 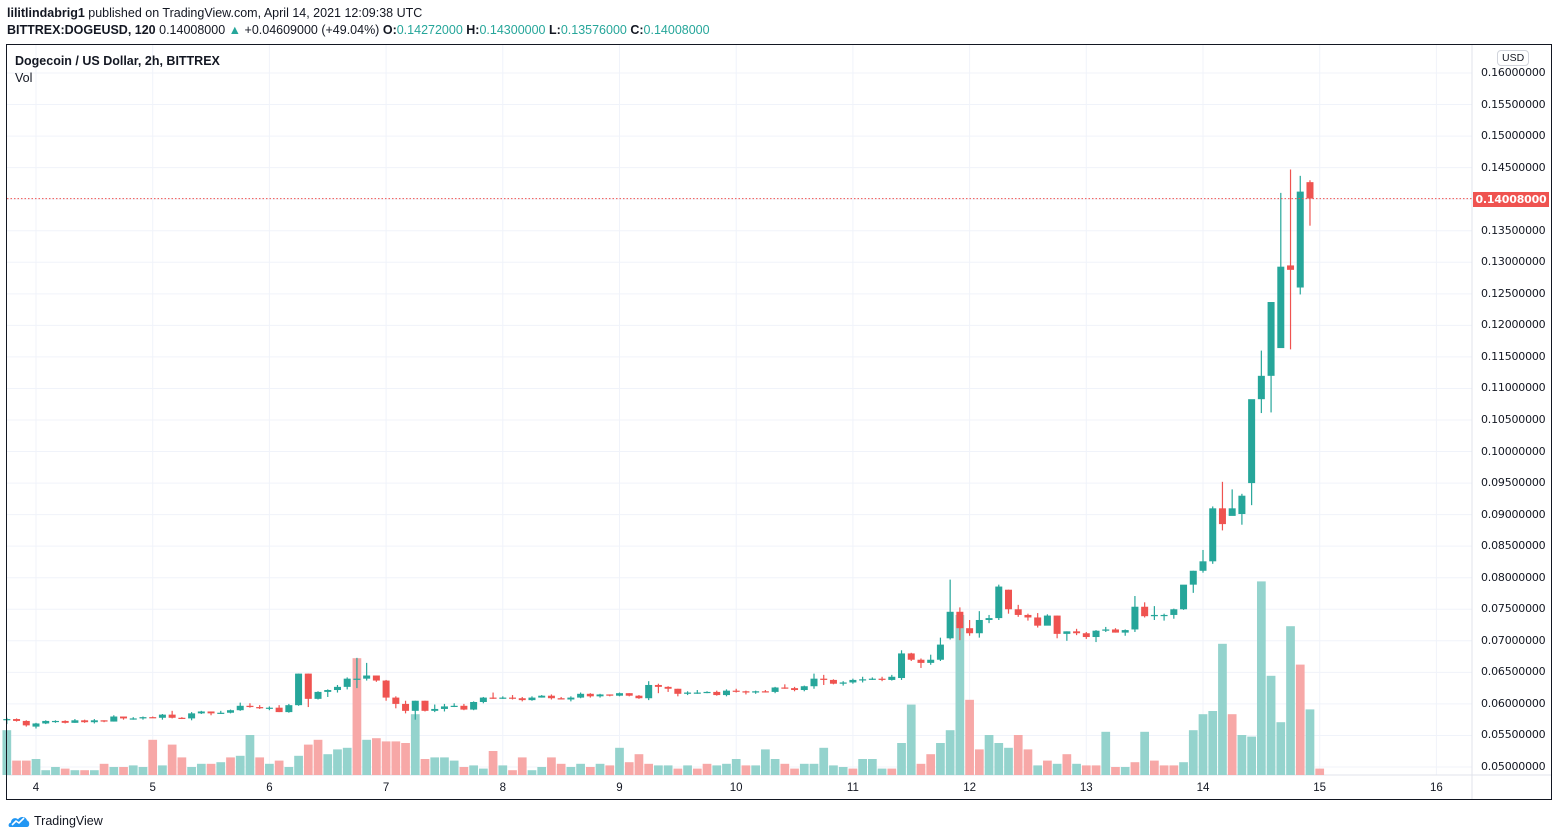 I want to click on change-value: +0.04609000 (+49.04%), so click(x=312, y=30).